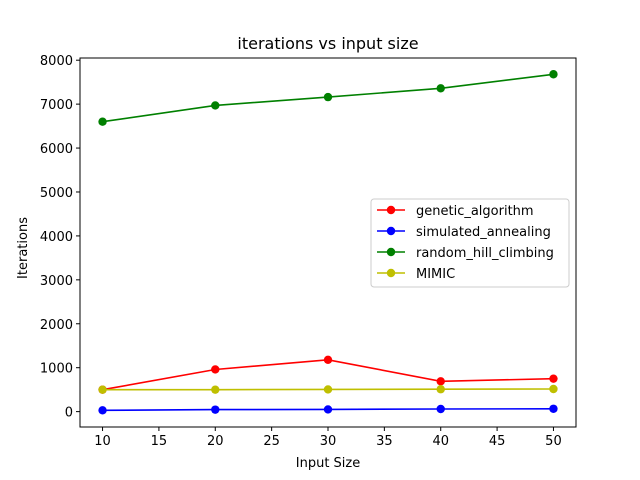  What do you see at coordinates (69, 413) in the screenshot?
I see `y-tick-label: 0` at bounding box center [69, 413].